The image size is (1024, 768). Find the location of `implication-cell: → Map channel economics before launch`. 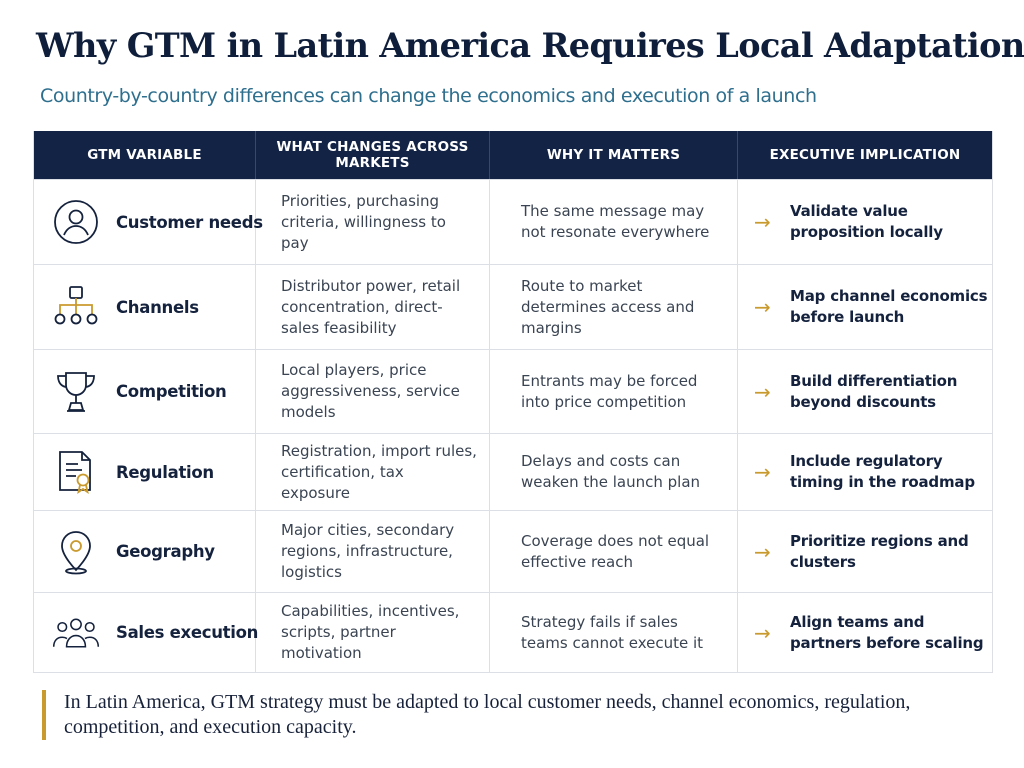

implication-cell: → Map channel economics before launch is located at coordinates (865, 307).